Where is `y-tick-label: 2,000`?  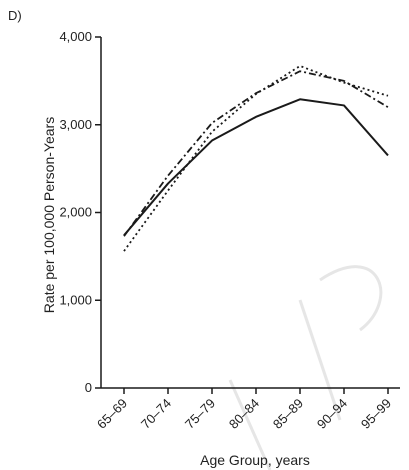 y-tick-label: 2,000 is located at coordinates (75, 212).